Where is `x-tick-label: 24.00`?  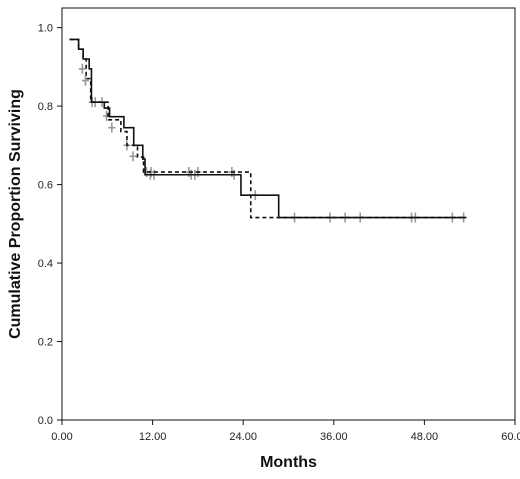 x-tick-label: 24.00 is located at coordinates (243, 437).